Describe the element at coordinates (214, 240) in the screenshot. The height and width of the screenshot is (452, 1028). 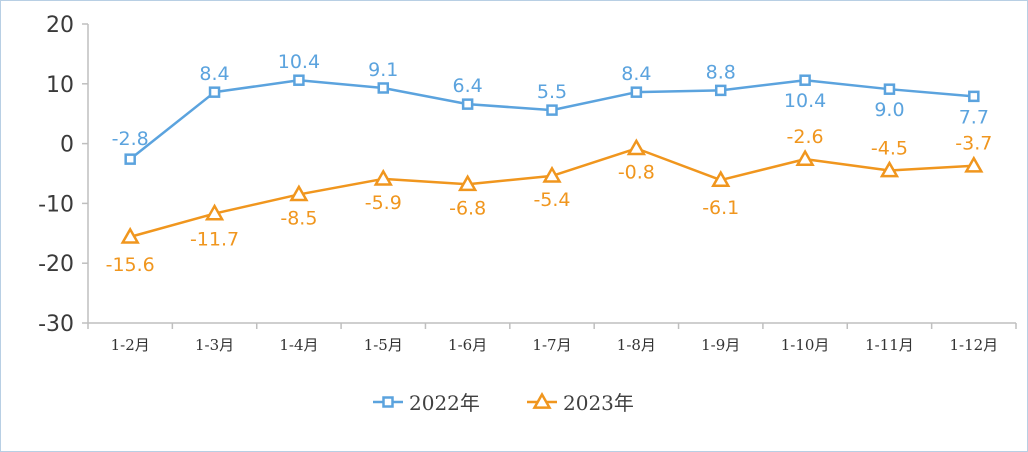
I see `data-label-2023: -11.7` at that location.